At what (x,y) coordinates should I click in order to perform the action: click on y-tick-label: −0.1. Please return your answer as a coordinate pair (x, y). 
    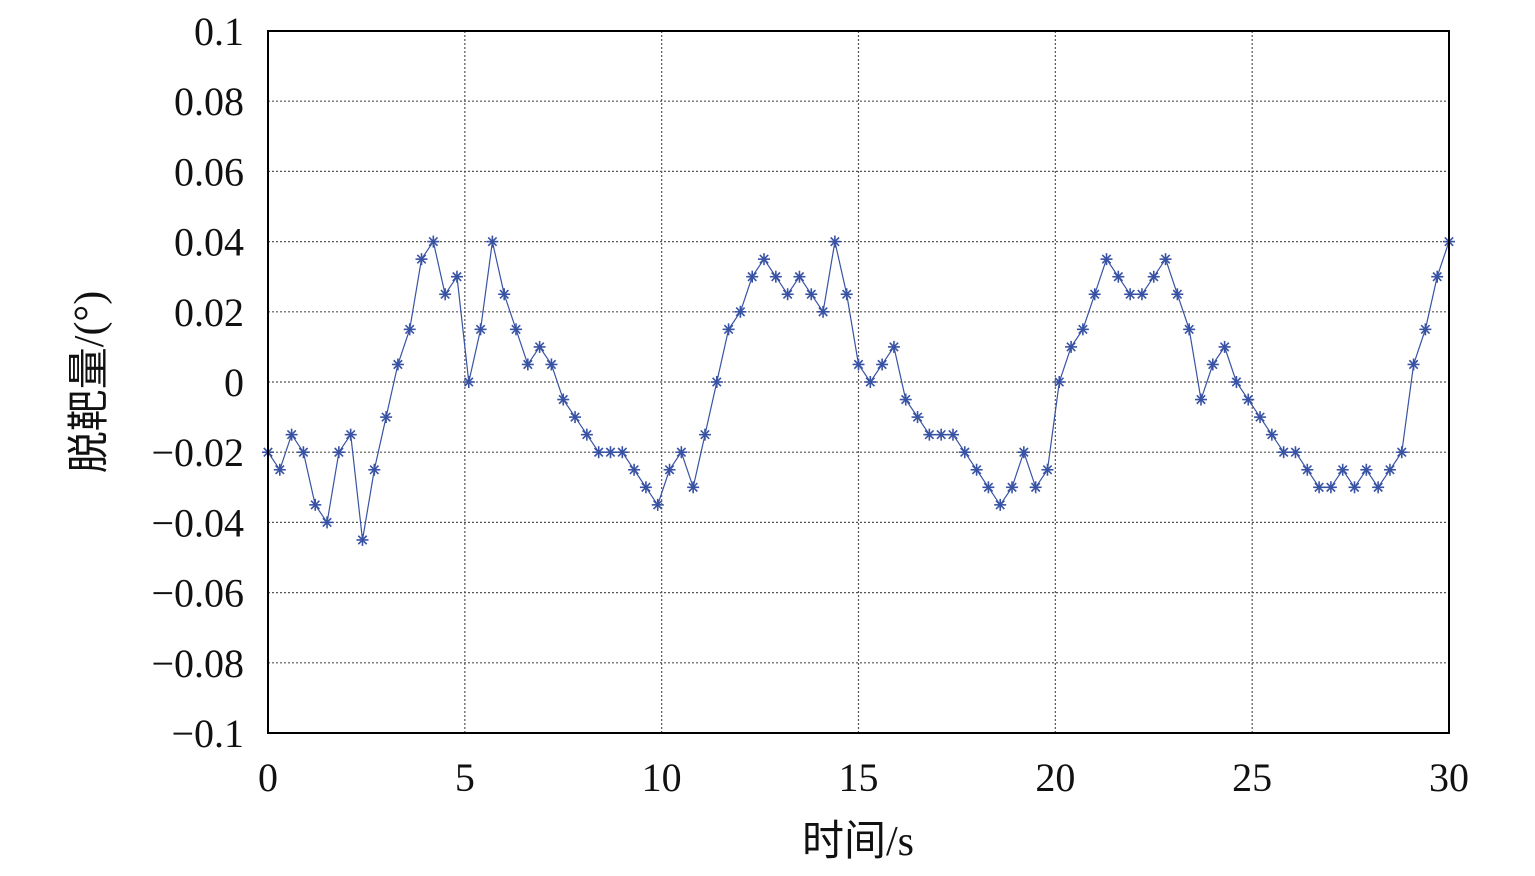
    Looking at the image, I should click on (207, 733).